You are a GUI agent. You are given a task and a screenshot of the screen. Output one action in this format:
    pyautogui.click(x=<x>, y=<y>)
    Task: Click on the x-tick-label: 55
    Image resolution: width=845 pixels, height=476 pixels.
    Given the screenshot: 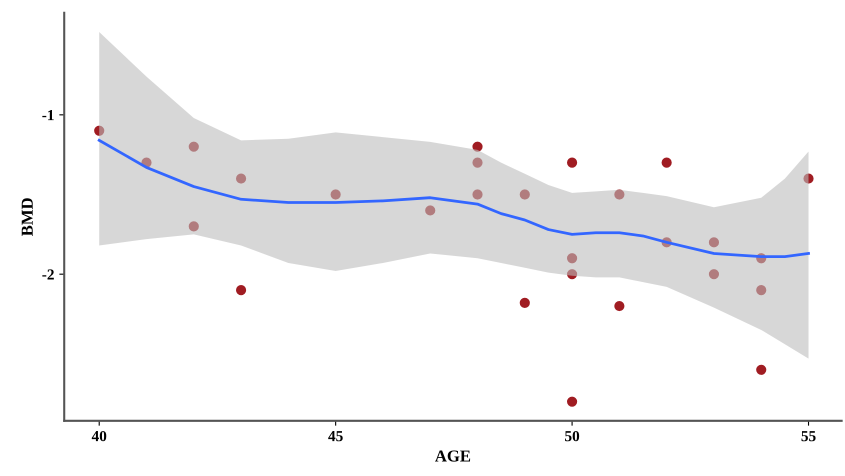 What is the action you would take?
    pyautogui.click(x=808, y=436)
    